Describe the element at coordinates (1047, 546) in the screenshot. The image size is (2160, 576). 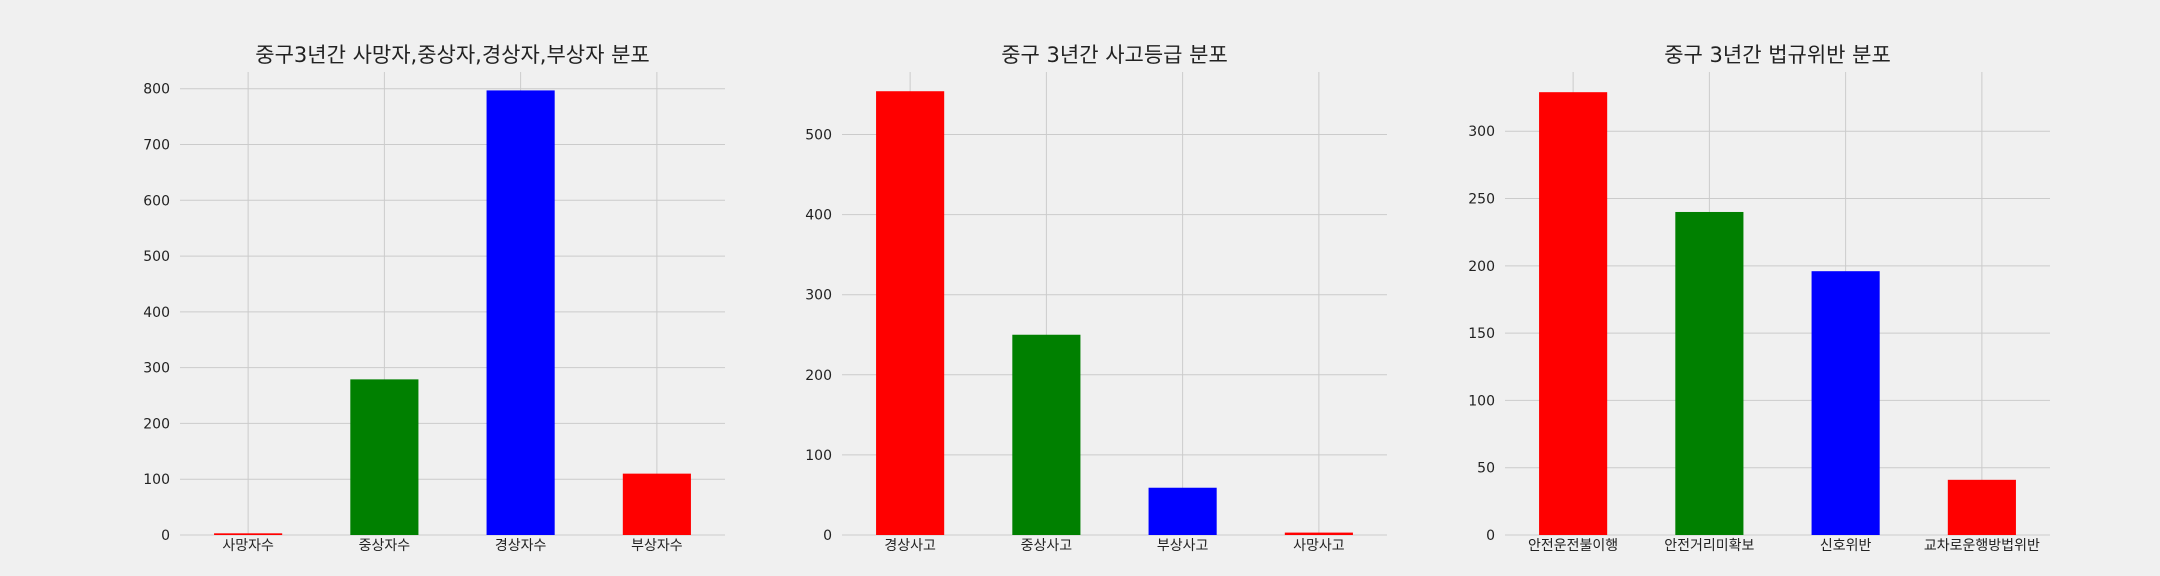
I see `x-tick-label: 중상사고` at that location.